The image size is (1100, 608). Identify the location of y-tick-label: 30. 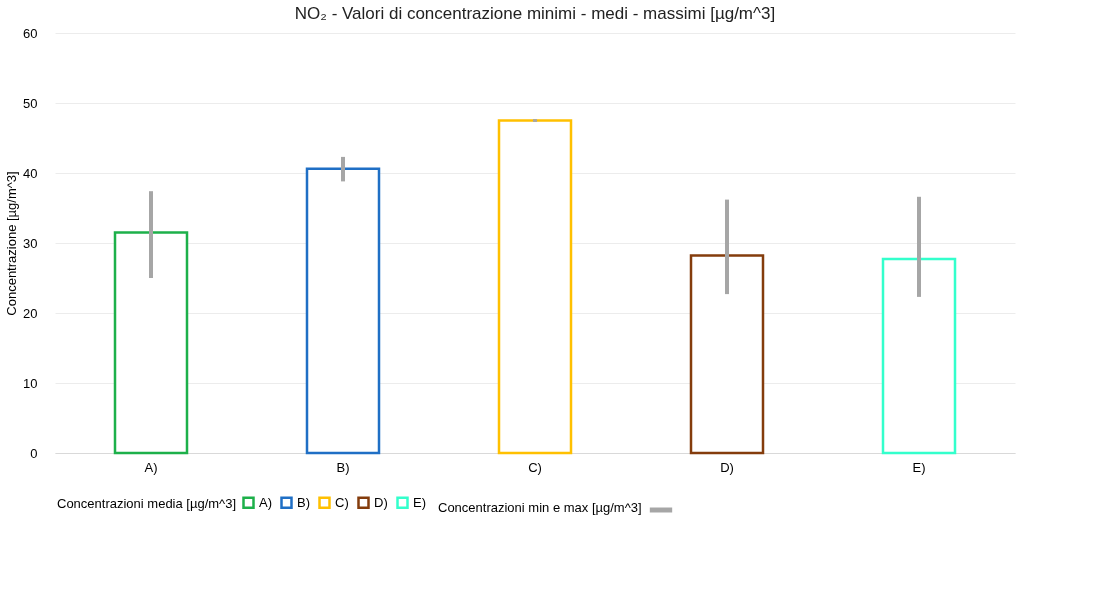
(30, 243).